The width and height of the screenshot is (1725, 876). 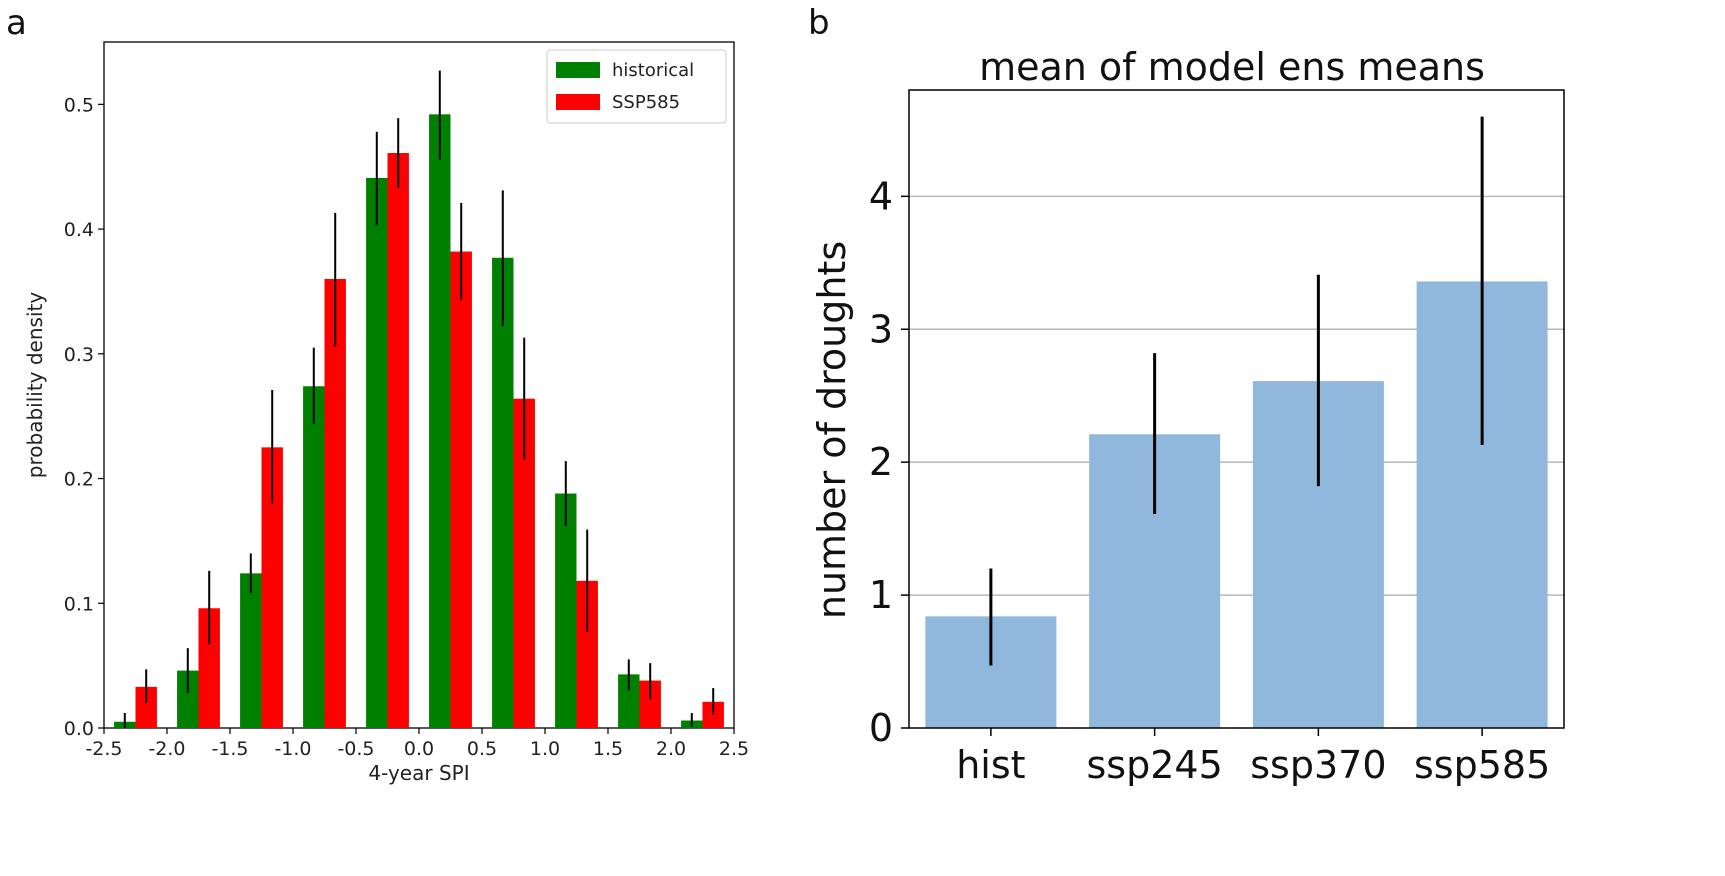 What do you see at coordinates (355, 749) in the screenshot?
I see `x-tick-label-a: -0.5` at bounding box center [355, 749].